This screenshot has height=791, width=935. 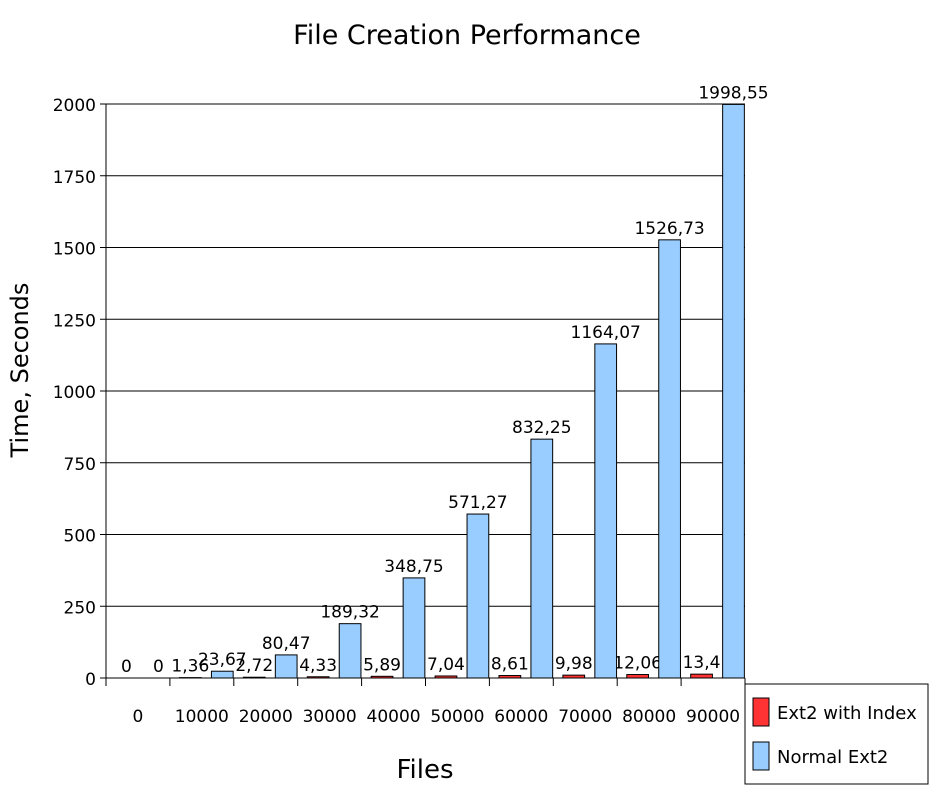 What do you see at coordinates (847, 713) in the screenshot?
I see `legend-entry: Ext2 with Index` at bounding box center [847, 713].